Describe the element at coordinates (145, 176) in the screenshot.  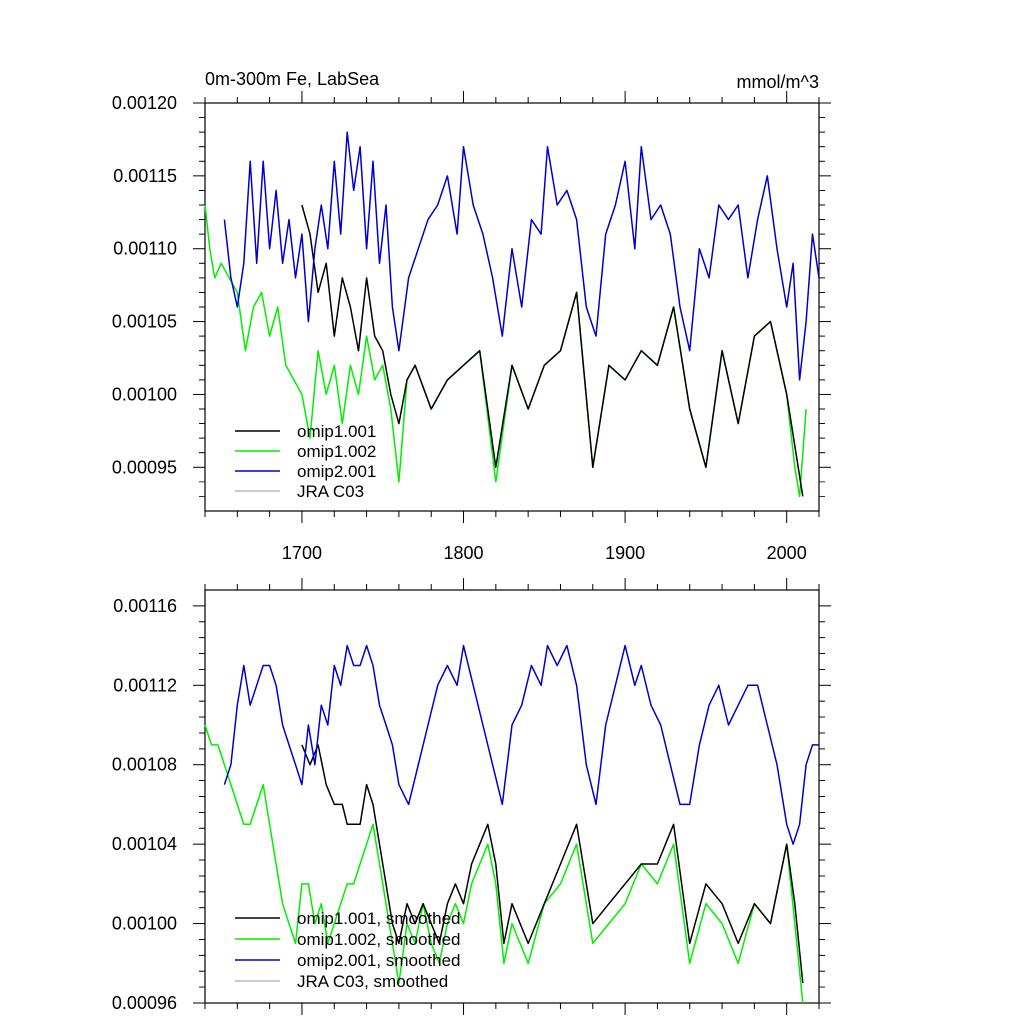
I see `top-y-tick-label: 0.00115` at that location.